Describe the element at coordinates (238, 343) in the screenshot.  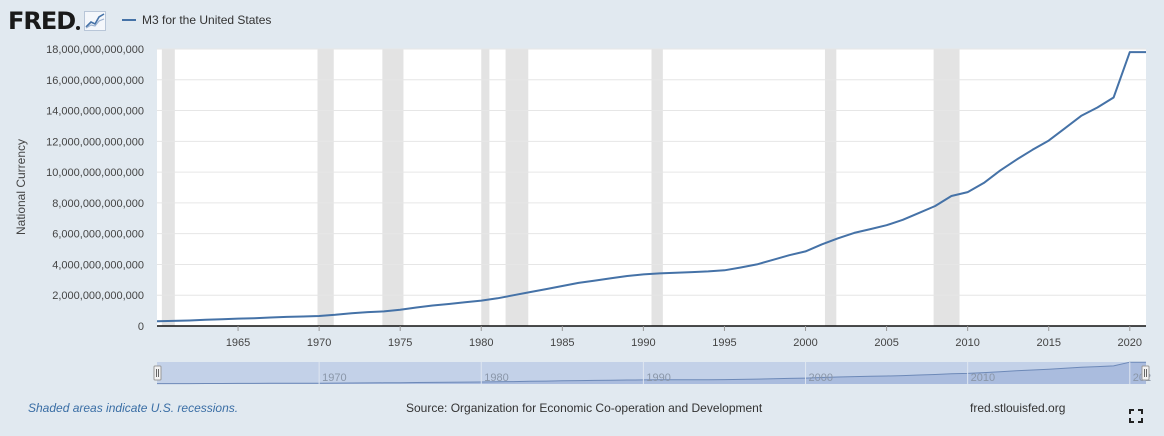
I see `x-tick-label: 1965` at that location.